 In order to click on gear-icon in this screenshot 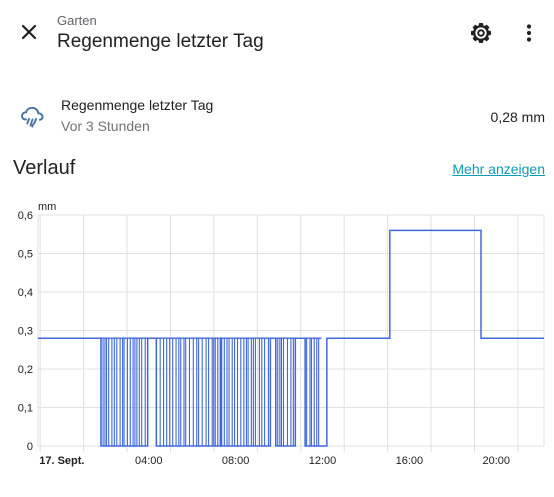, I will do `click(481, 33)`.